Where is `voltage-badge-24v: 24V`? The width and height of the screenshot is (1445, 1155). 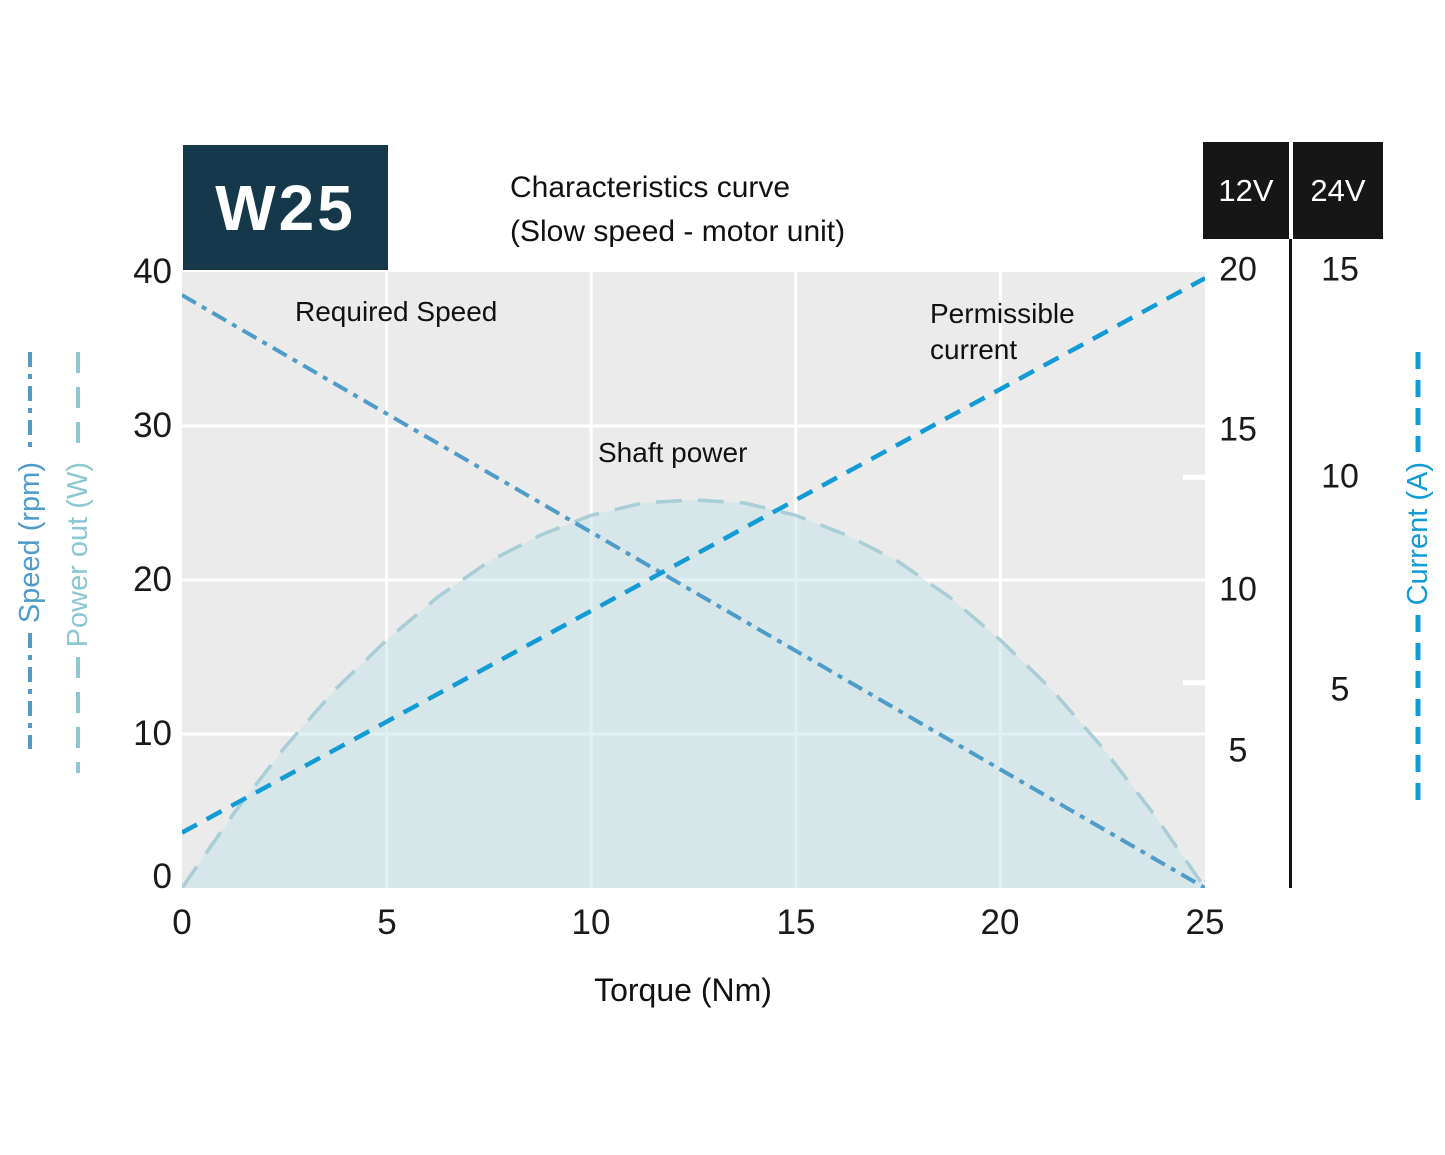 voltage-badge-24v: 24V is located at coordinates (1338, 190).